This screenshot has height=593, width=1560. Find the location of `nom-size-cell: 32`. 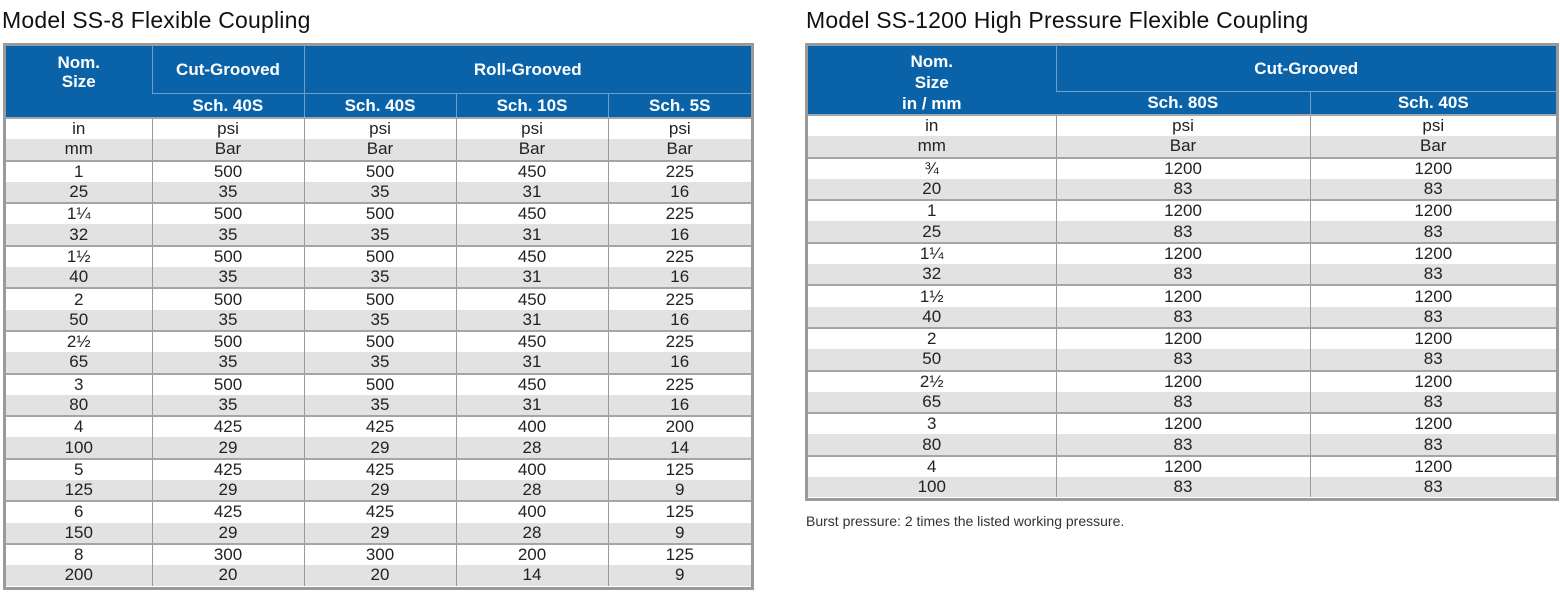

nom-size-cell: 32 is located at coordinates (79, 235).